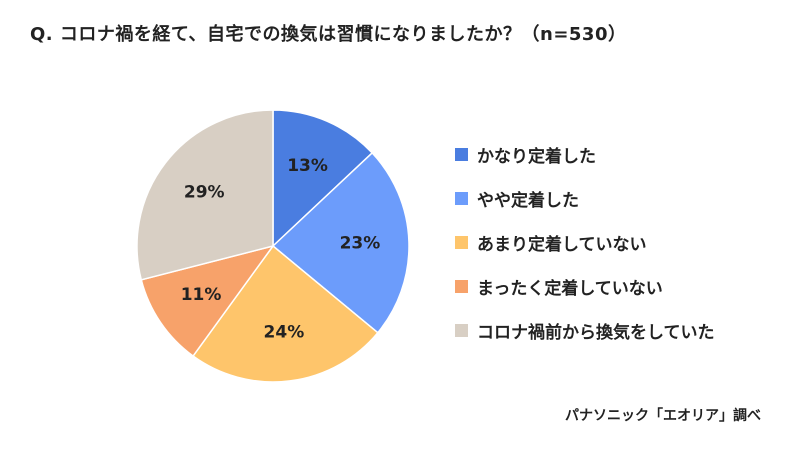 The width and height of the screenshot is (799, 449). I want to click on legend-item: まったく定着していない, so click(585, 287).